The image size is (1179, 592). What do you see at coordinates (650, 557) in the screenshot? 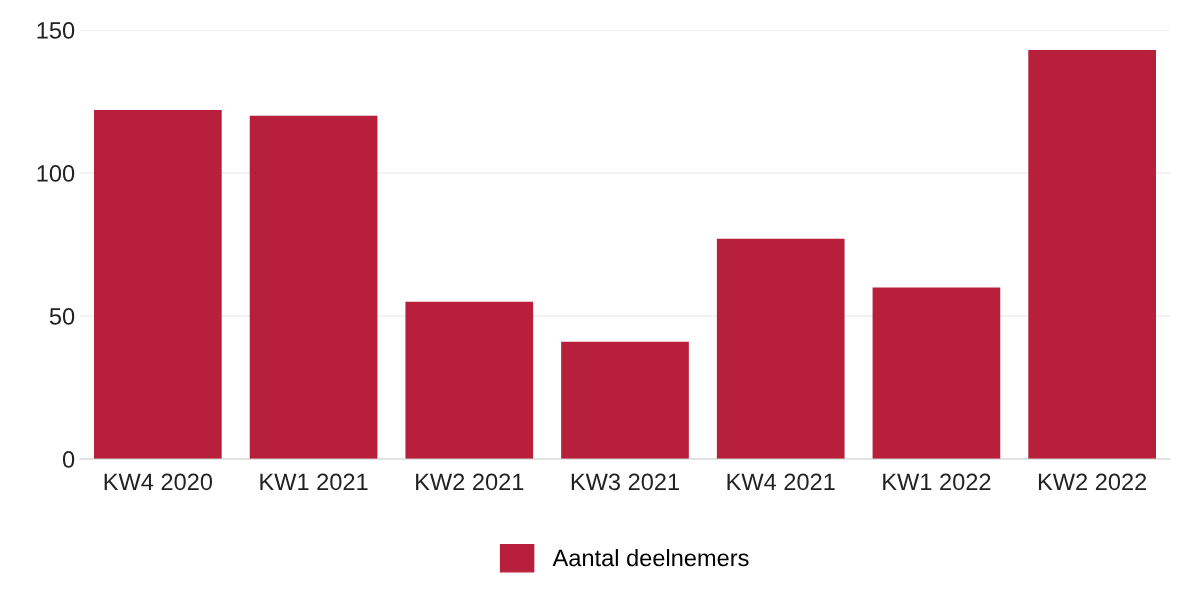
I see `legend-label: Aantal deelnemers` at bounding box center [650, 557].